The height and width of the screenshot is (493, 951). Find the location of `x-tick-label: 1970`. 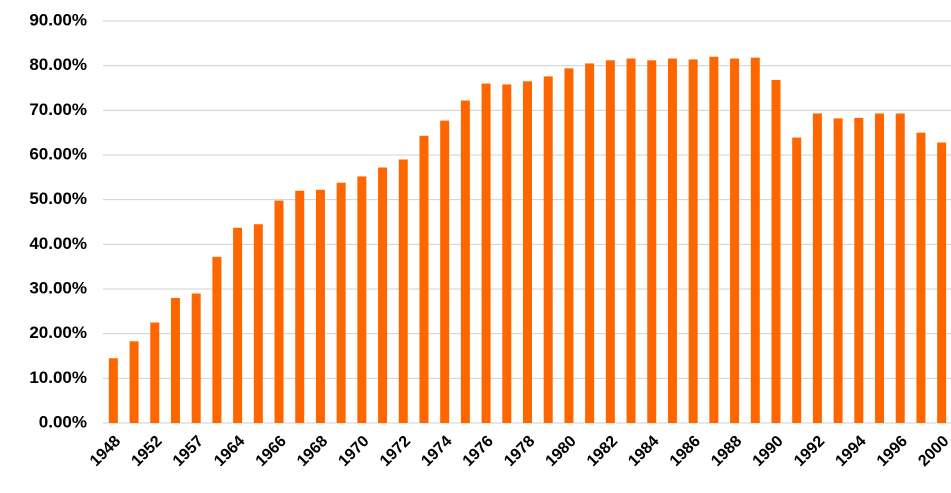

x-tick-label: 1970 is located at coordinates (353, 451).